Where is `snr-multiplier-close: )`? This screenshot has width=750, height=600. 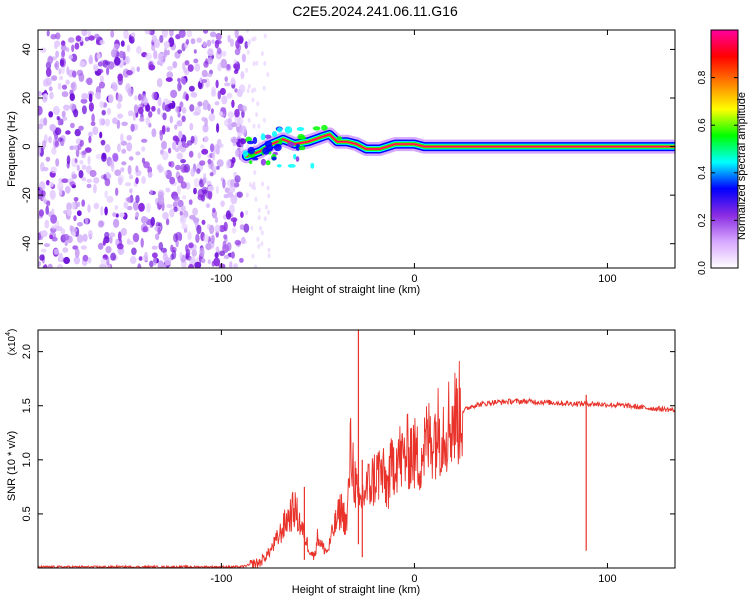 snr-multiplier-close: ) is located at coordinates (12, 330).